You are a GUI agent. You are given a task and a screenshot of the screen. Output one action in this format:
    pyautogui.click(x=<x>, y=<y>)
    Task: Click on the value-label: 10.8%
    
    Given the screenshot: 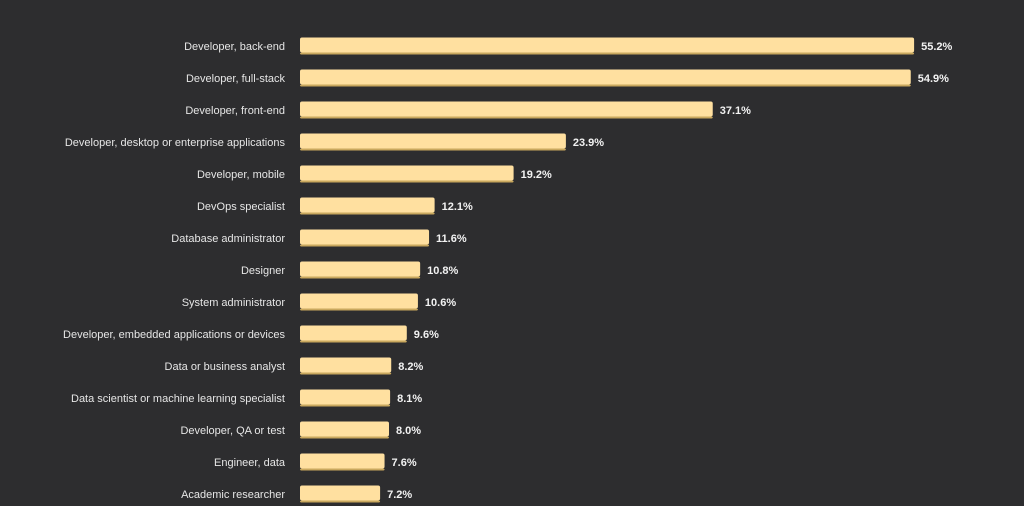 What is the action you would take?
    pyautogui.click(x=442, y=271)
    